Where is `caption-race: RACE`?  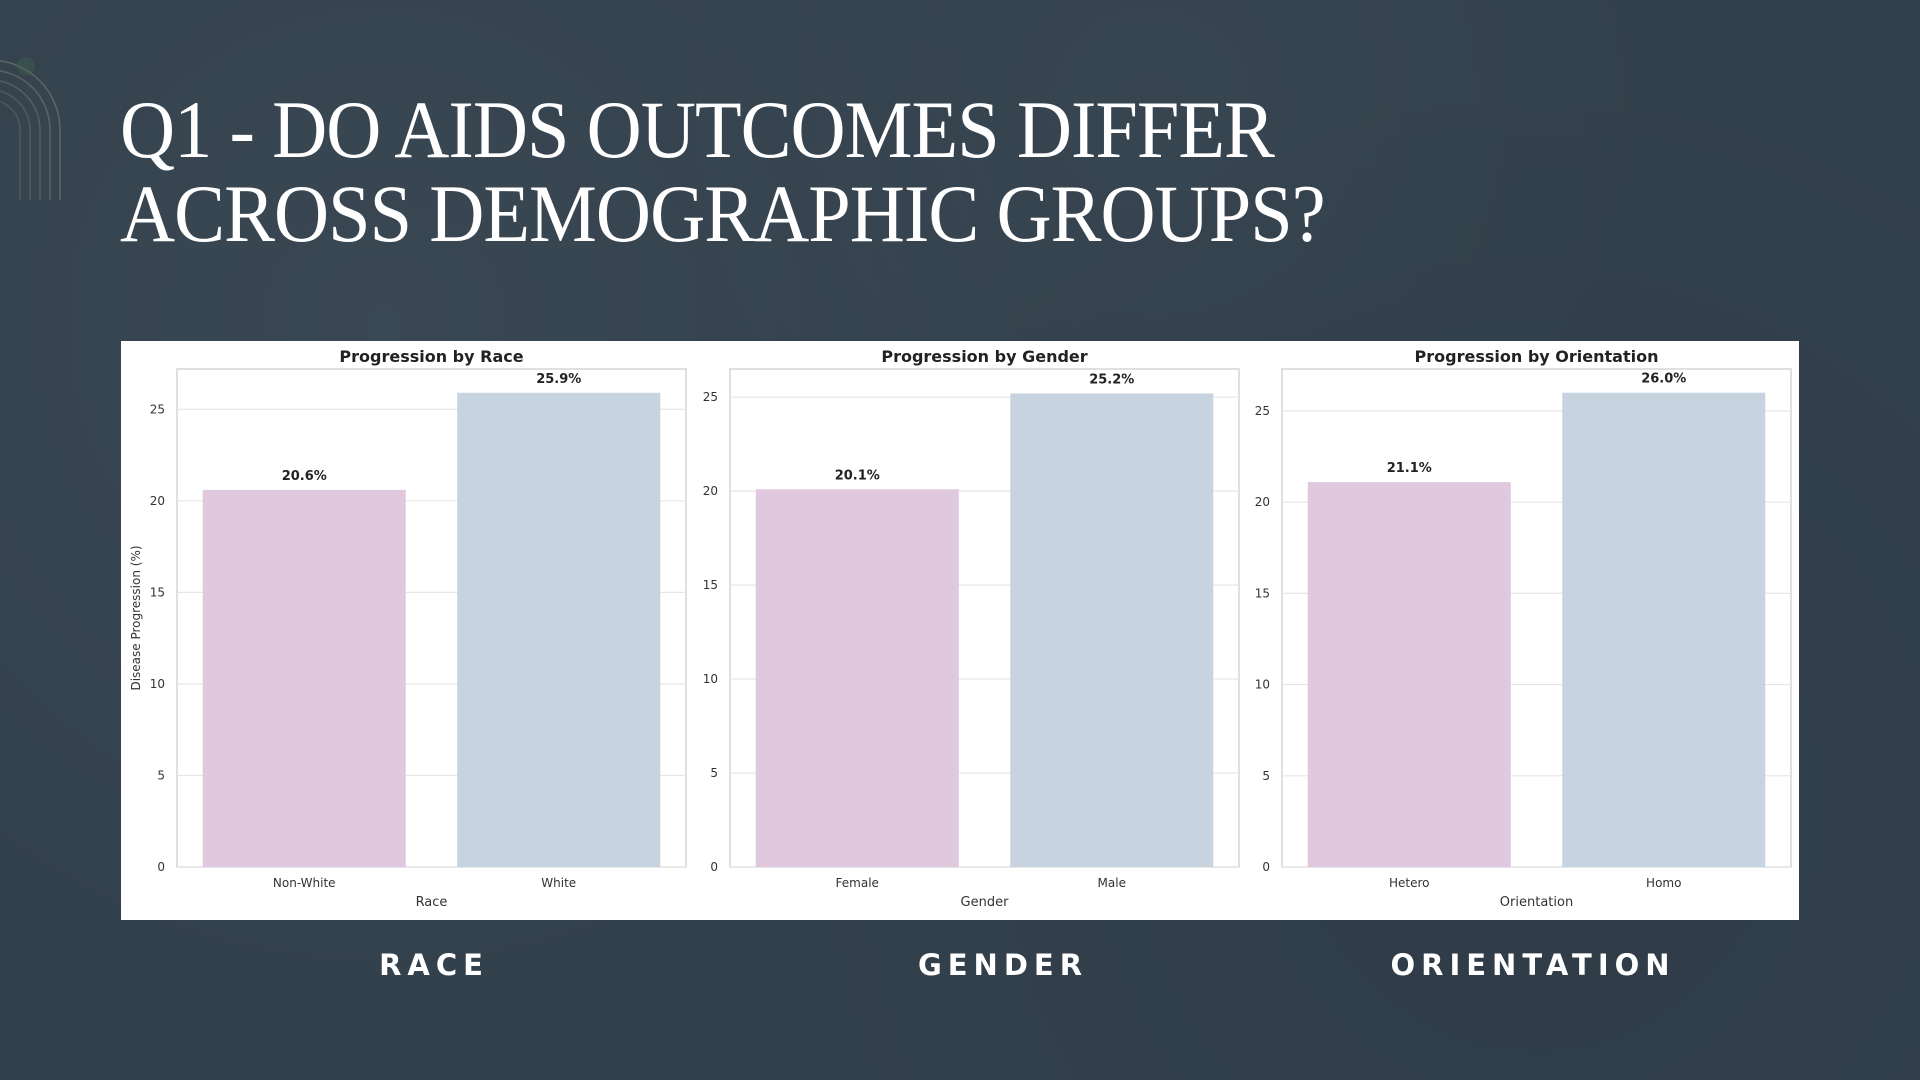 caption-race: RACE is located at coordinates (434, 965).